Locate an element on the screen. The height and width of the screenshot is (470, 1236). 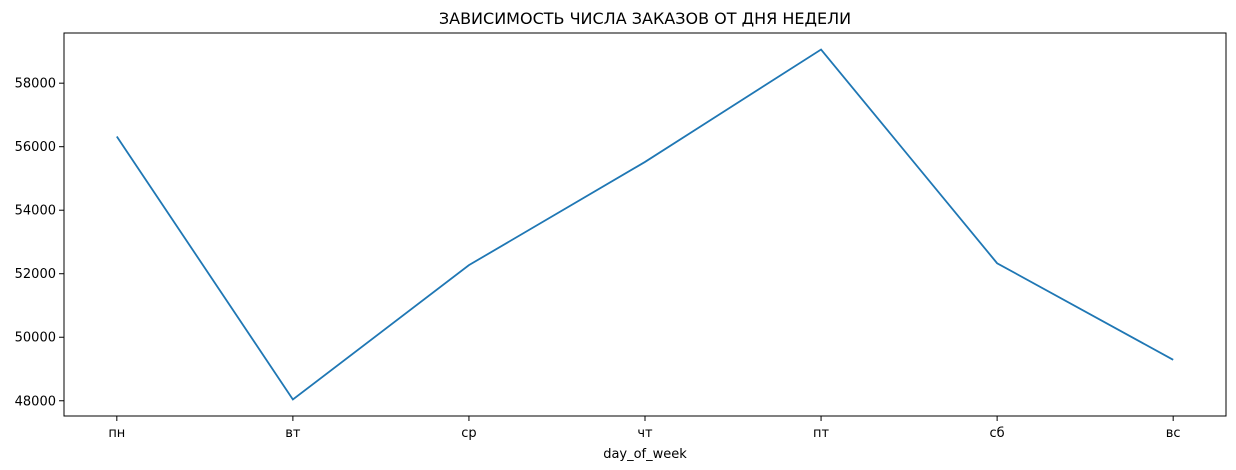
y-tick-label: 54000 is located at coordinates (35, 211).